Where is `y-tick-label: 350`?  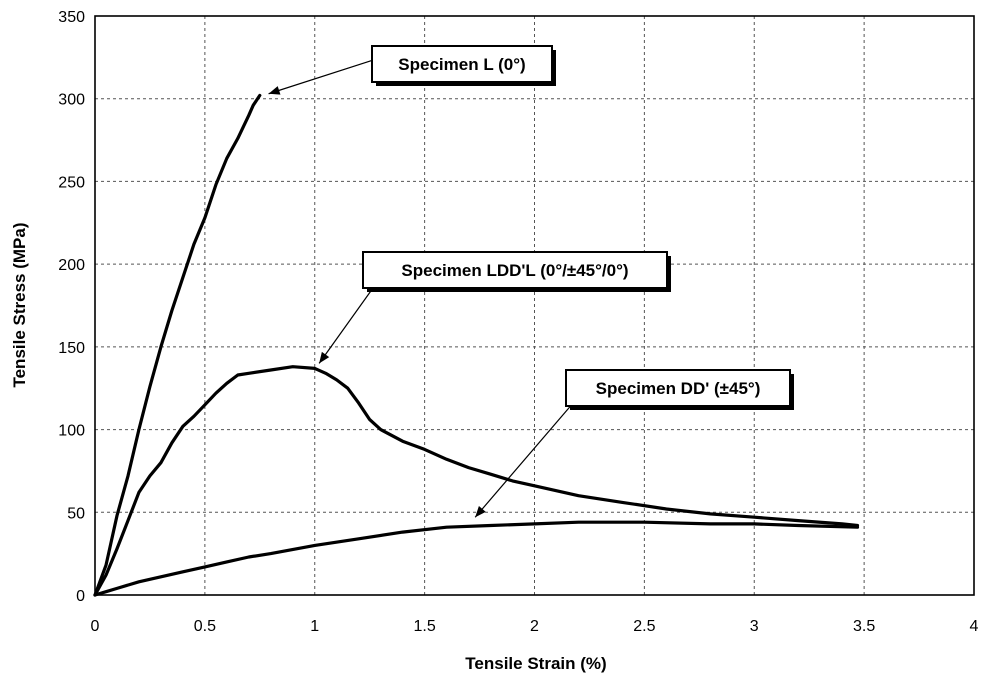 y-tick-label: 350 is located at coordinates (71, 17).